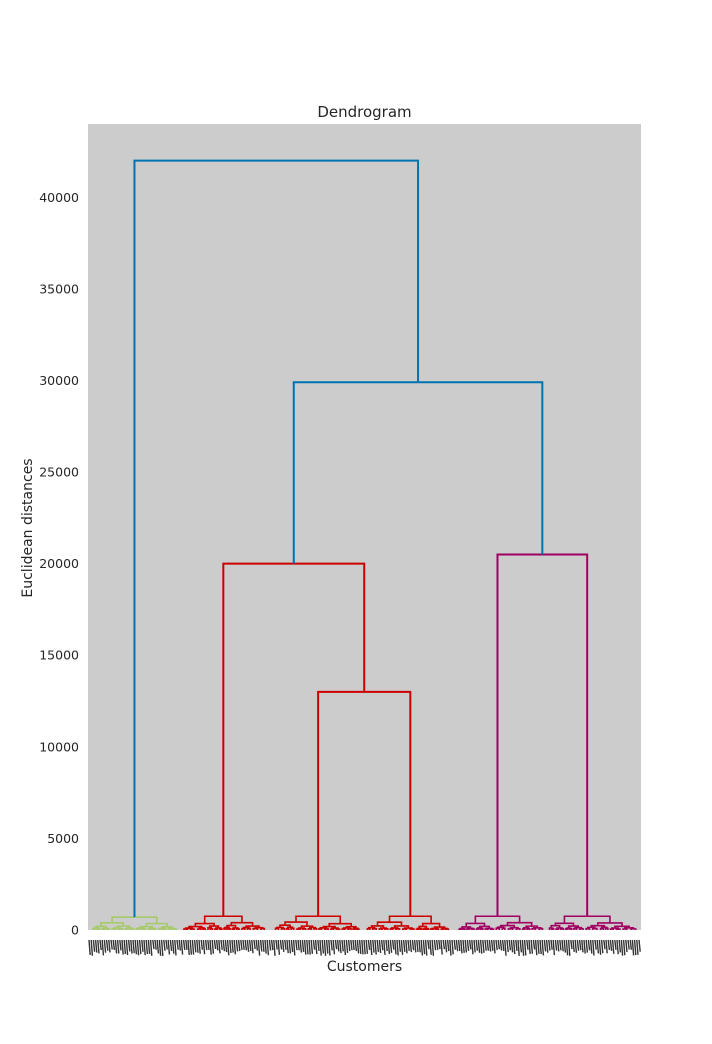 The height and width of the screenshot is (1044, 712). Describe the element at coordinates (75, 930) in the screenshot. I see `y-tick-label: 0` at that location.